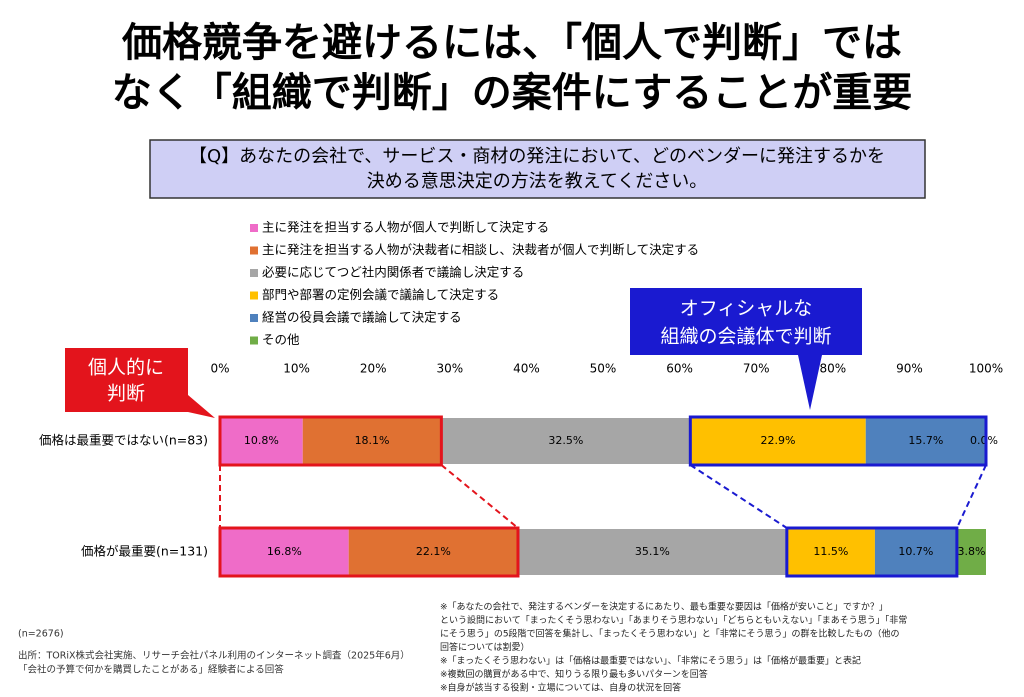 The image size is (1024, 697). I want to click on value-label: 18.1%, so click(372, 440).